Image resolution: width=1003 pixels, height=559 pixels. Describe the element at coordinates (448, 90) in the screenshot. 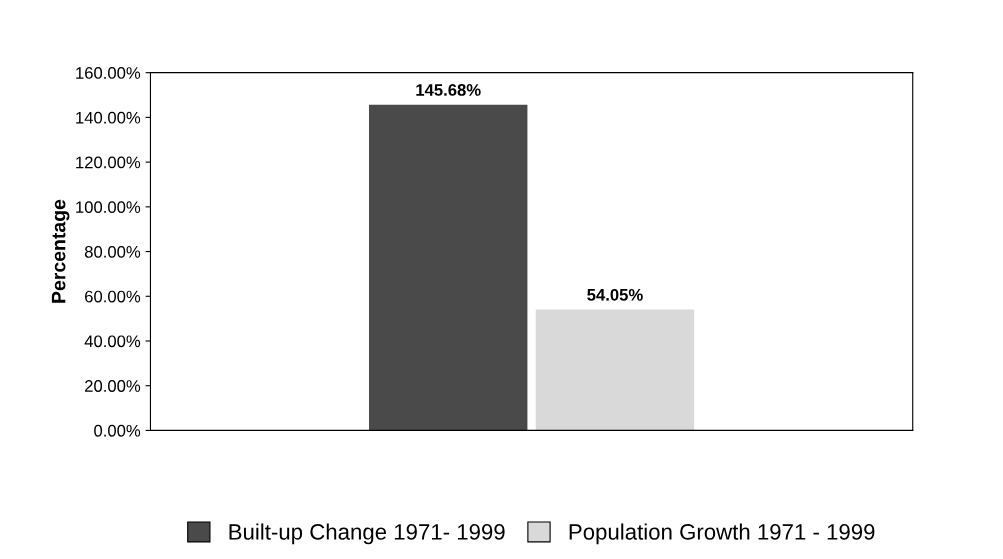

I see `data-label: 145.68%` at that location.